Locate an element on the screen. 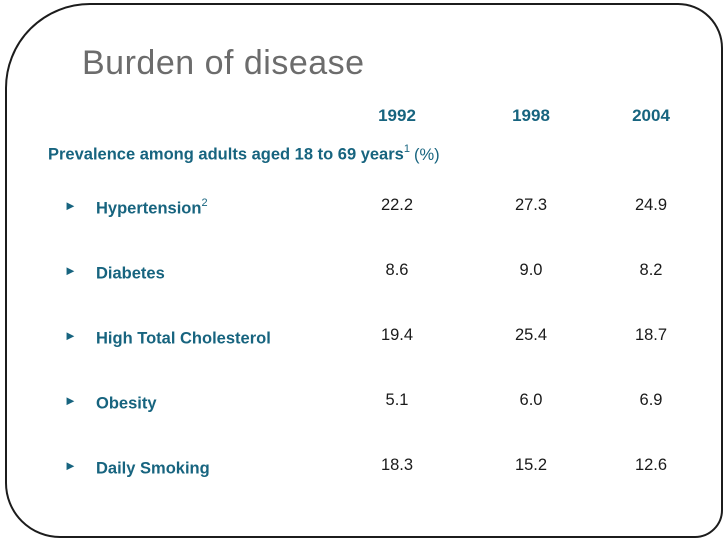 This screenshot has width=728, height=546. value-1998: 15.2 is located at coordinates (531, 465).